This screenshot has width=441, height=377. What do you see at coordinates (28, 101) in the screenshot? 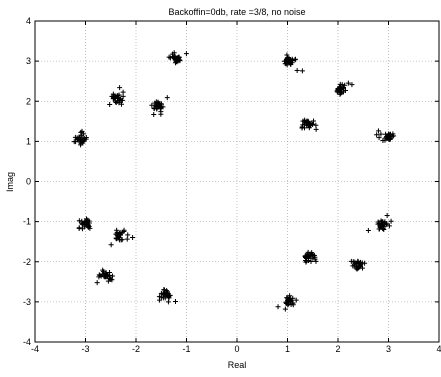
I see `y-tick-label: 2` at bounding box center [28, 101].